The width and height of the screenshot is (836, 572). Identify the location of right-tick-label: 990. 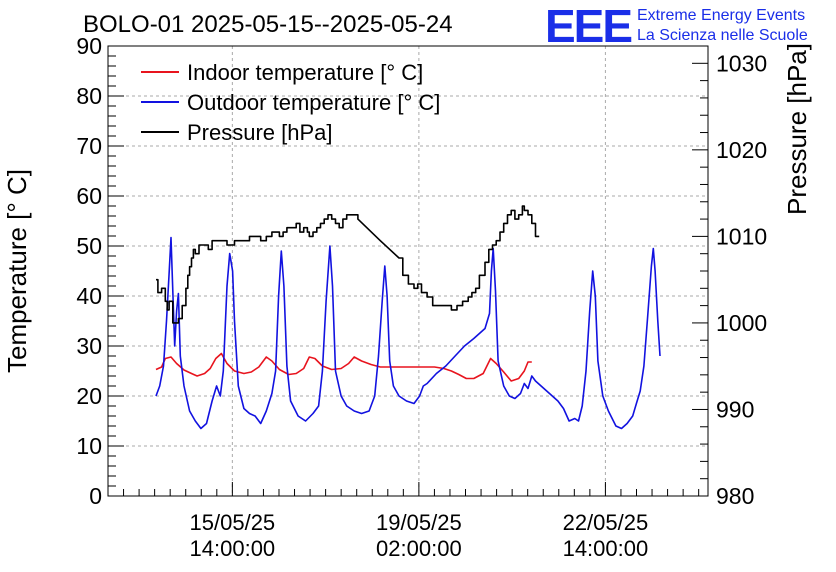
(735, 409).